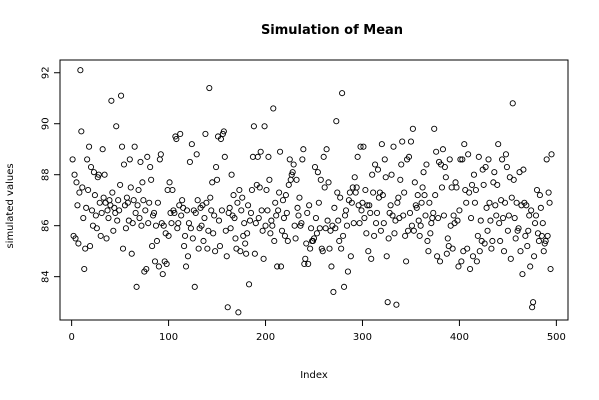 This screenshot has height=400, width=599. I want to click on y-axis: 84 86 88 90 92, so click(51, 174).